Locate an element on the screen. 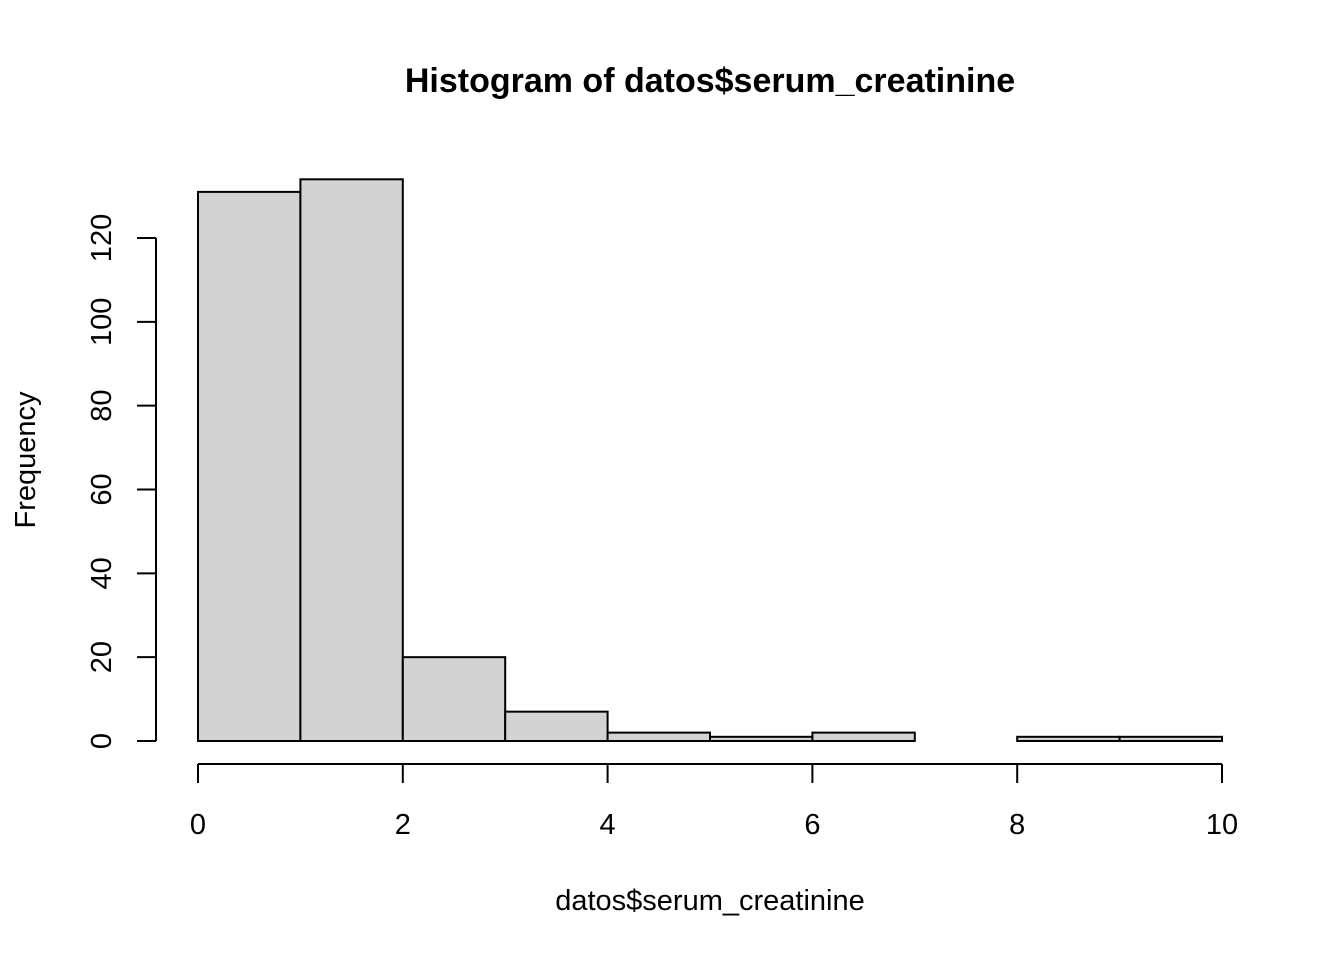 This screenshot has width=1344, height=960. x-axis: 0 2 4 6 8 10 is located at coordinates (714, 802).